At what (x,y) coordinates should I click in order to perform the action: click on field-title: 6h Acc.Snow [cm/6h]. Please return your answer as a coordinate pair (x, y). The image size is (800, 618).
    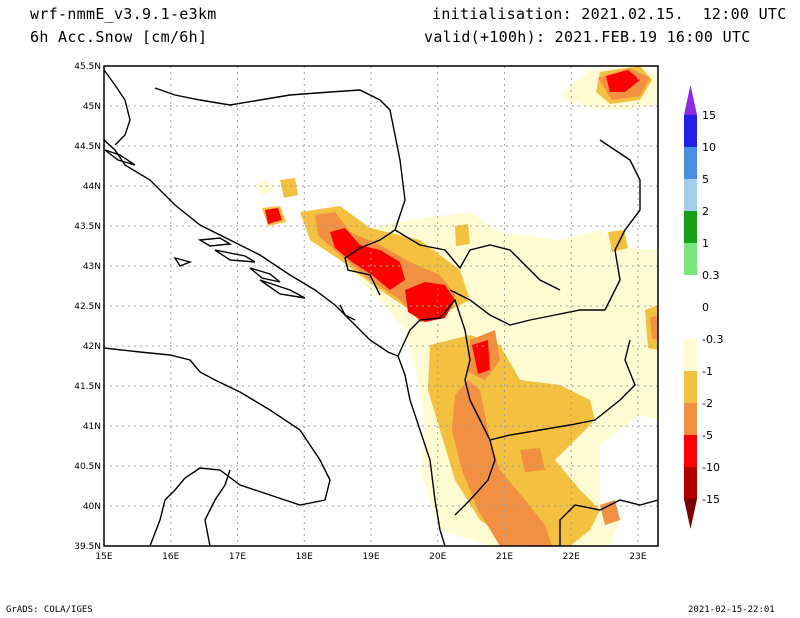
    Looking at the image, I should click on (119, 37).